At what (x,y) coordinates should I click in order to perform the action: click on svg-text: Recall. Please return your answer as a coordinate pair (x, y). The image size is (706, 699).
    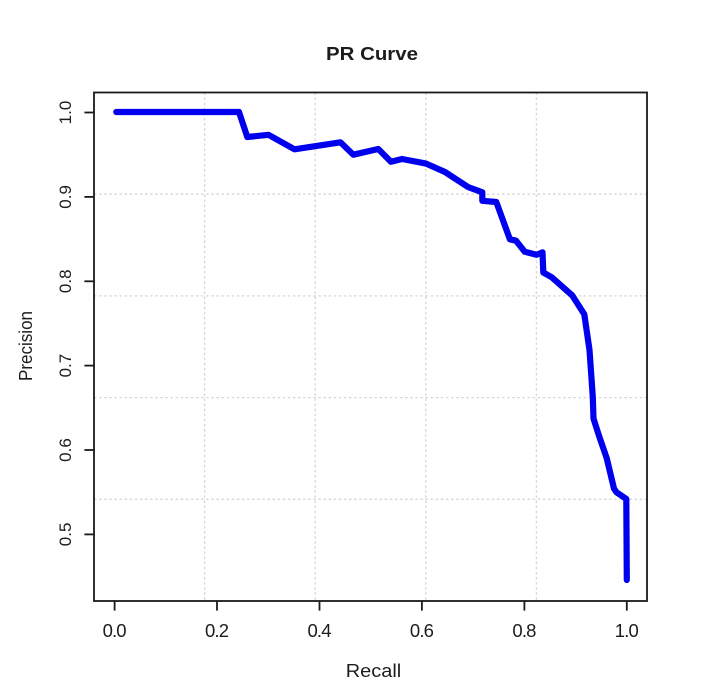
    Looking at the image, I should click on (374, 671).